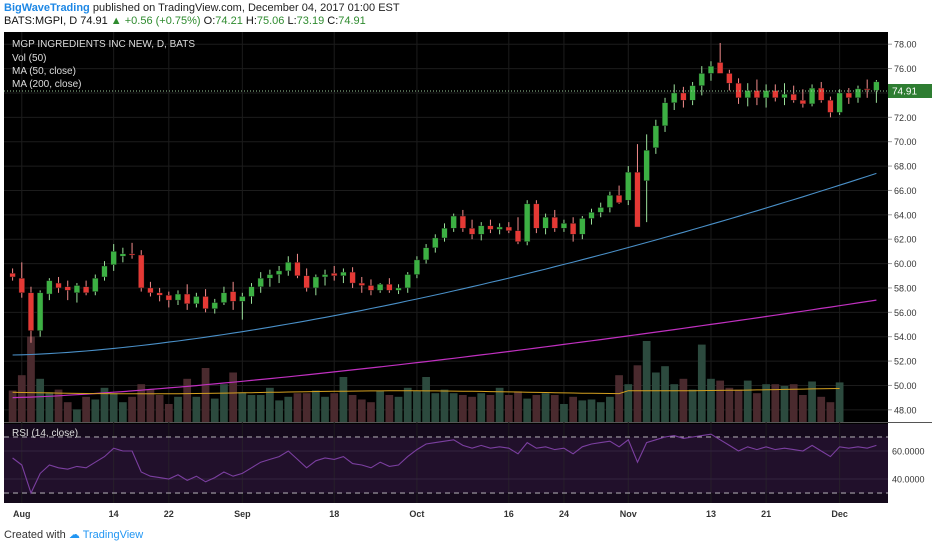 Image resolution: width=932 pixels, height=550 pixels. I want to click on tradingview-logo-icon: ☁, so click(74, 535).